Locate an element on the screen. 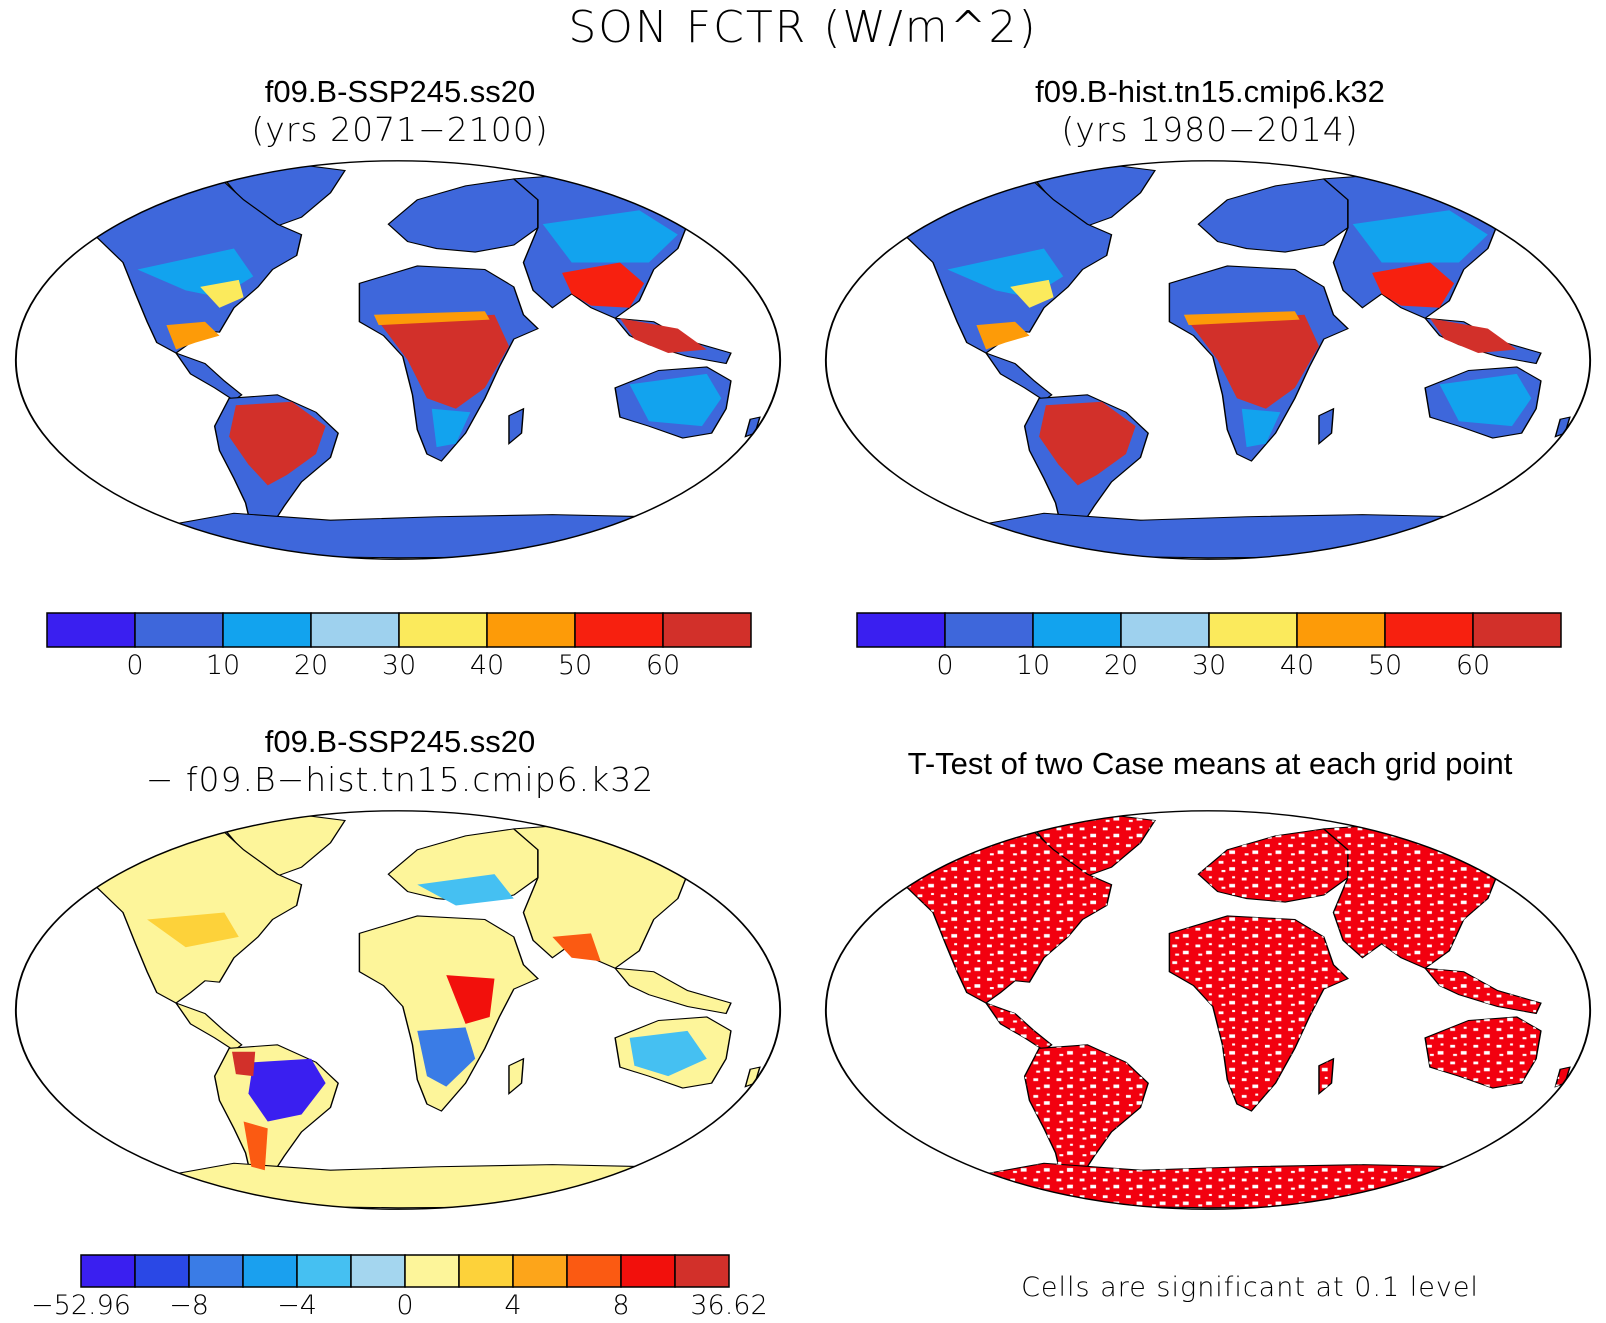 The width and height of the screenshot is (1606, 1323). map-border-case1 is located at coordinates (398, 360).